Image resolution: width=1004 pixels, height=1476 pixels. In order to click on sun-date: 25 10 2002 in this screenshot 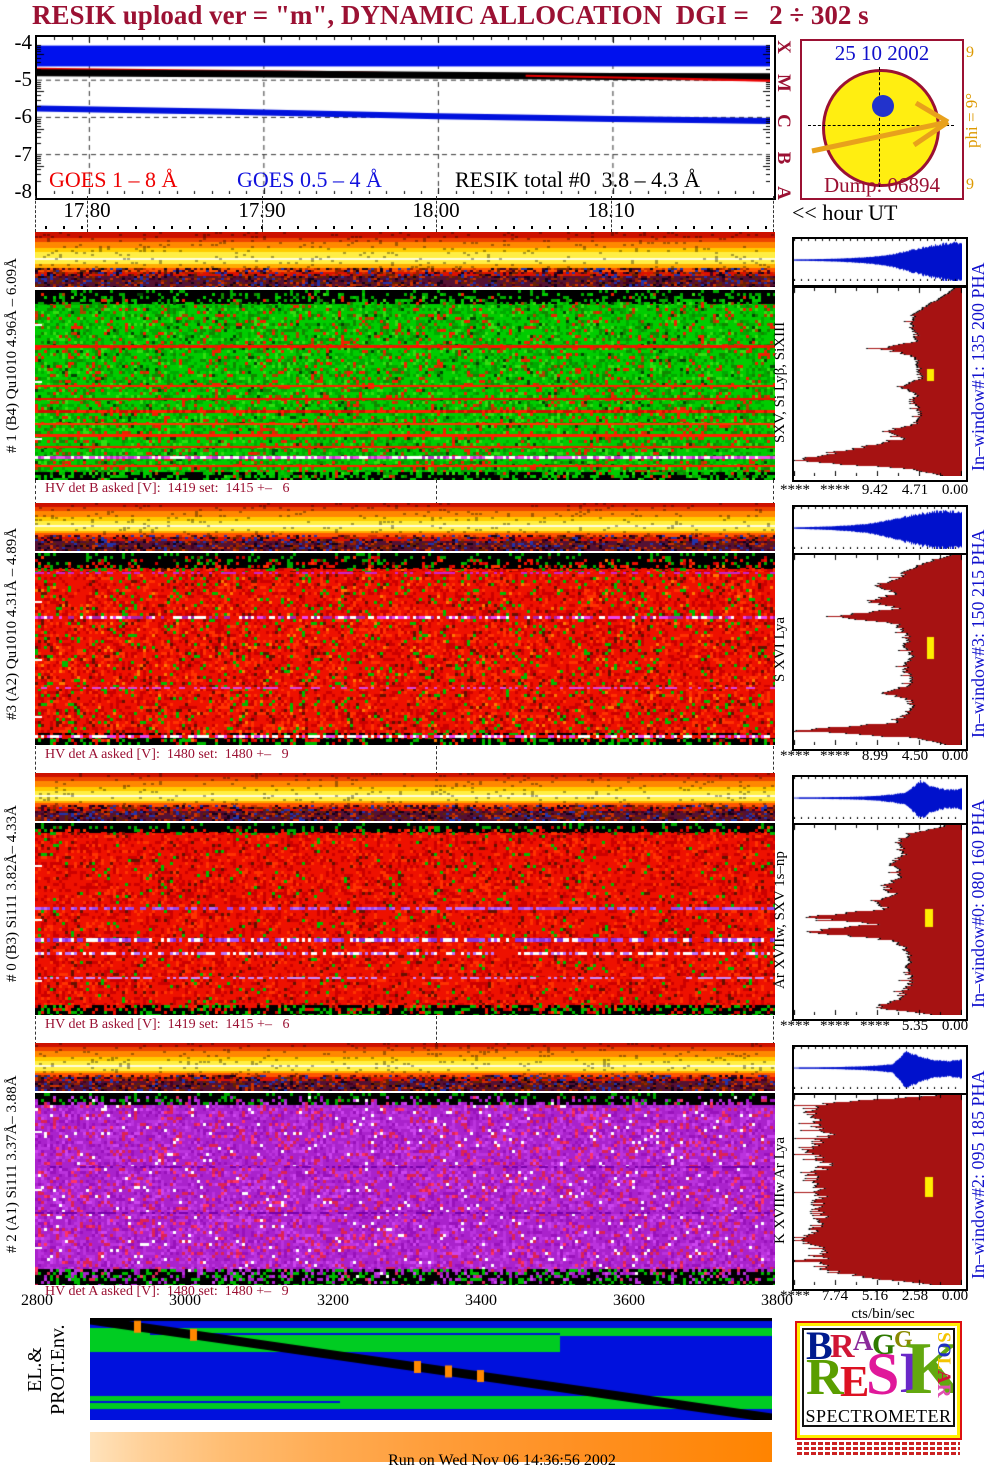, I will do `click(882, 53)`.